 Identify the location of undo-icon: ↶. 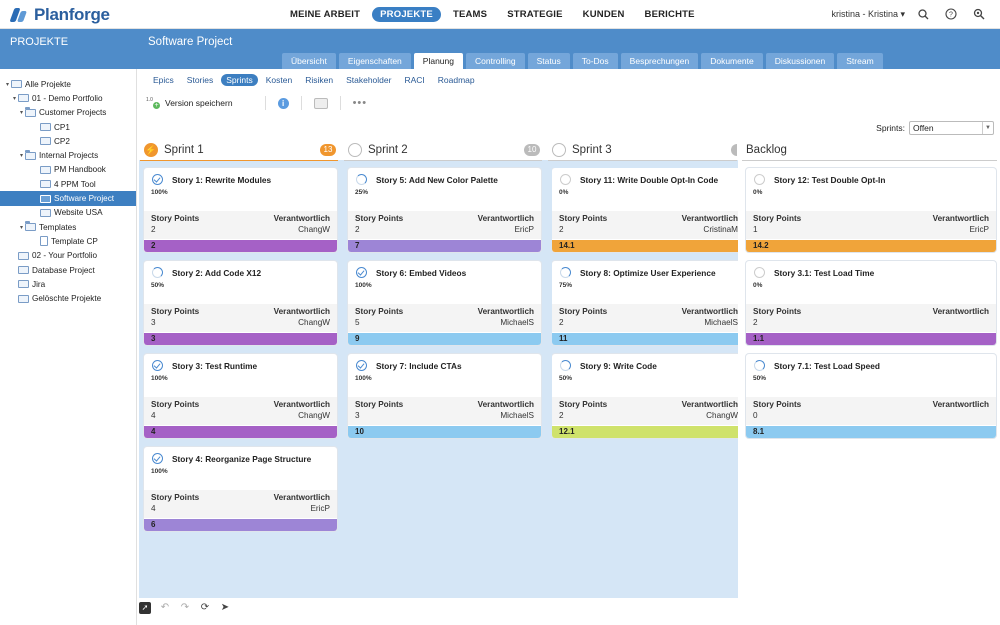
(165, 607).